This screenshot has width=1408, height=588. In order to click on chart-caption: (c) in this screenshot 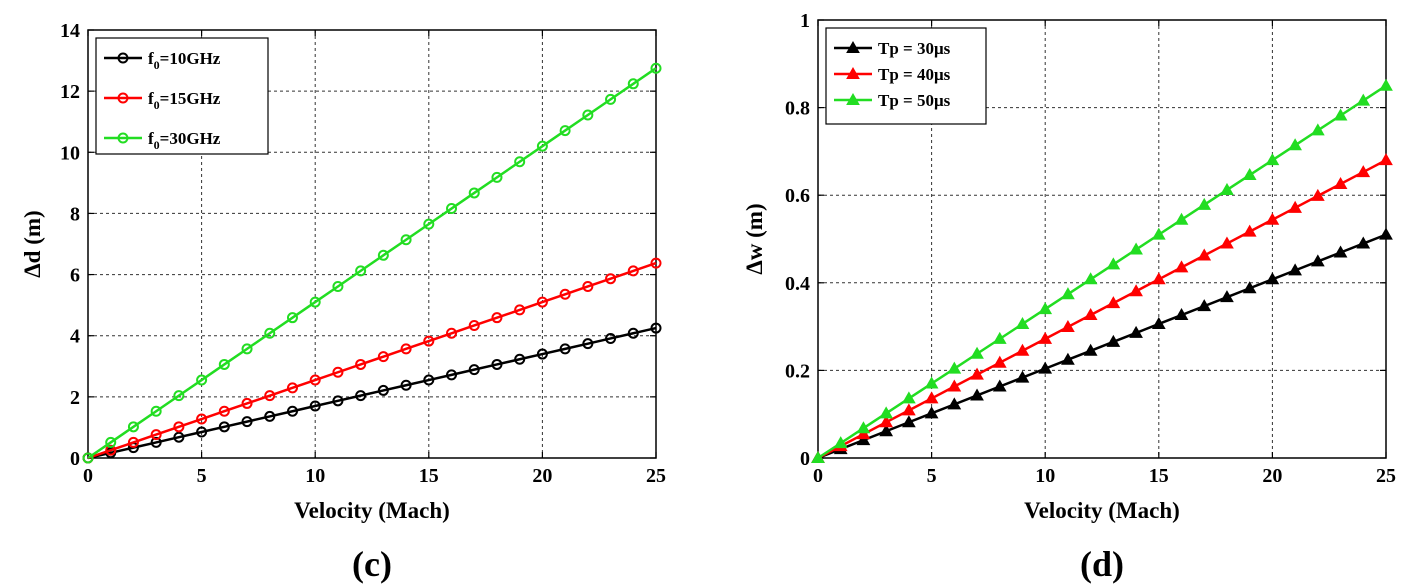, I will do `click(372, 564)`.